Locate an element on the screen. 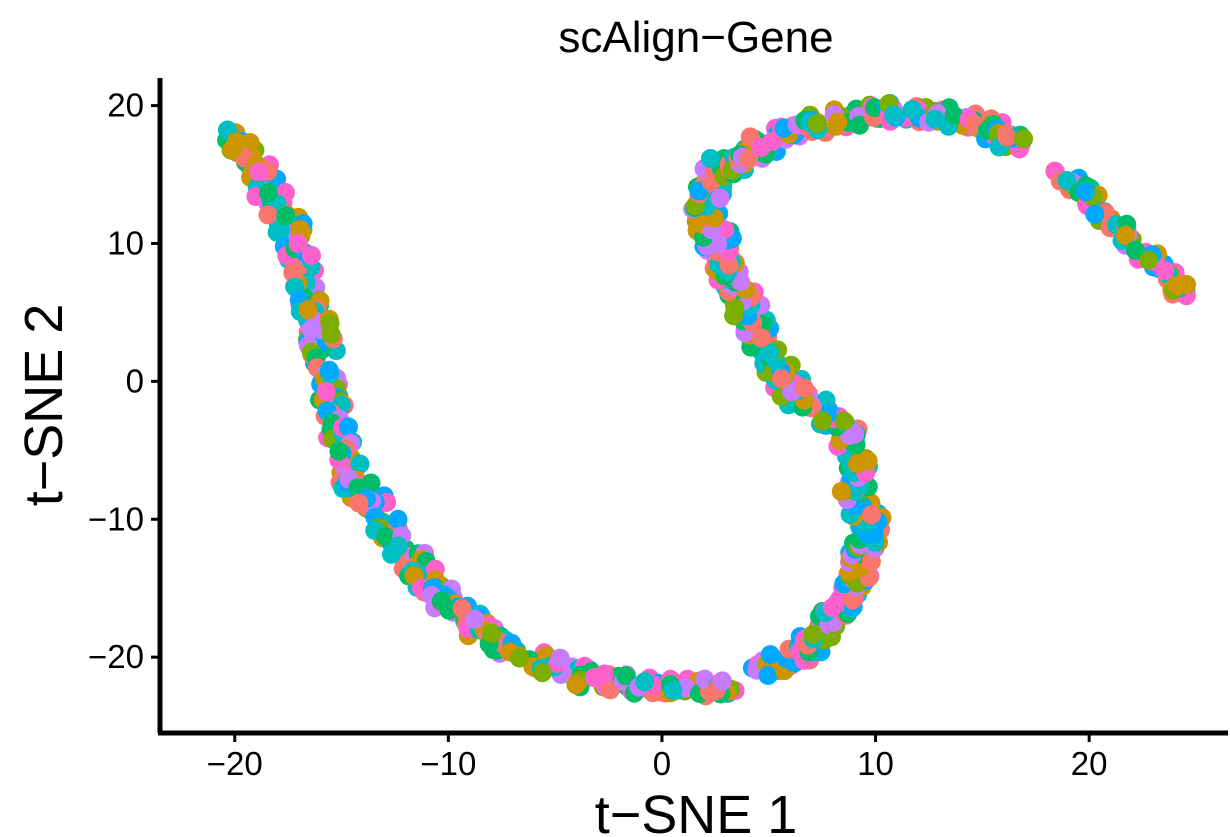 The image size is (1230, 837). y-tick-label: 20 is located at coordinates (125, 105).